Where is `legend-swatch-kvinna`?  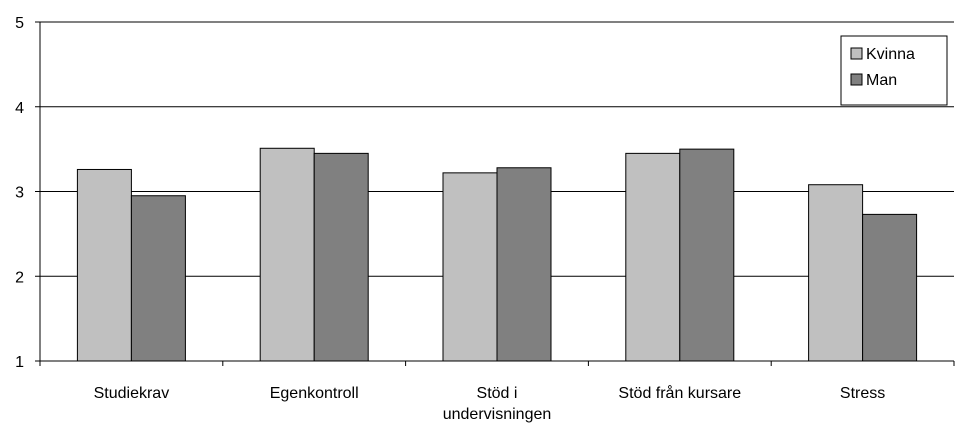 legend-swatch-kvinna is located at coordinates (856, 53).